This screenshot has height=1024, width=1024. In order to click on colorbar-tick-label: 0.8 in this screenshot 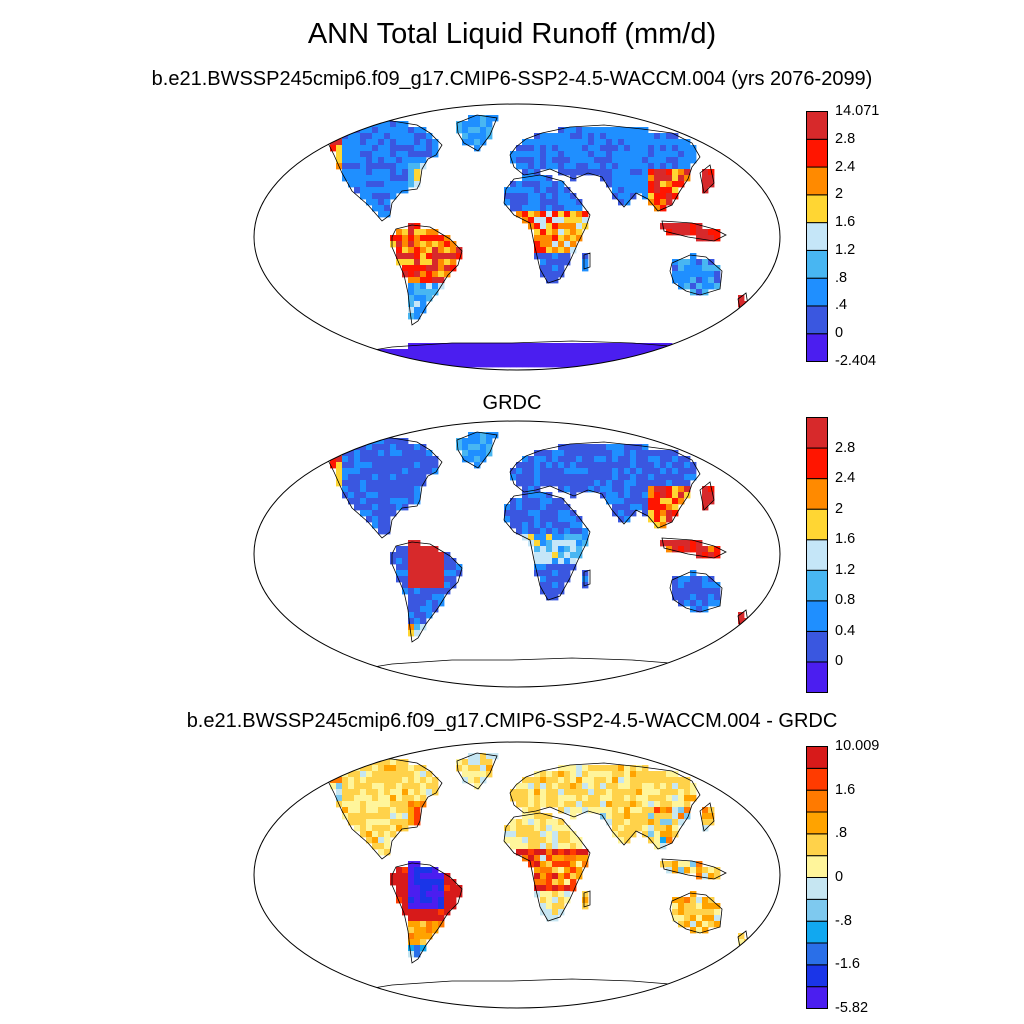, I will do `click(845, 600)`.